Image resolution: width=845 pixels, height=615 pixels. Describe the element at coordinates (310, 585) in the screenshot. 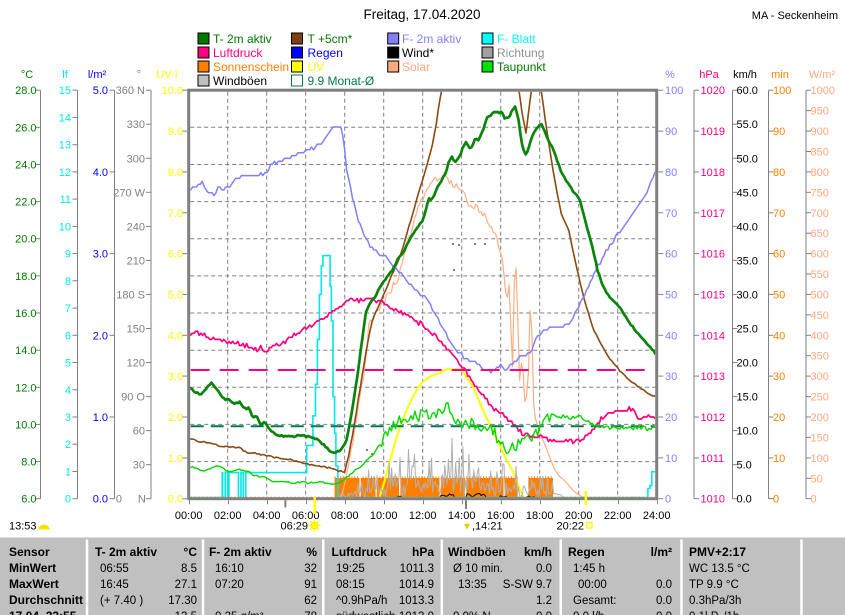

I see `svg-text: 91` at that location.